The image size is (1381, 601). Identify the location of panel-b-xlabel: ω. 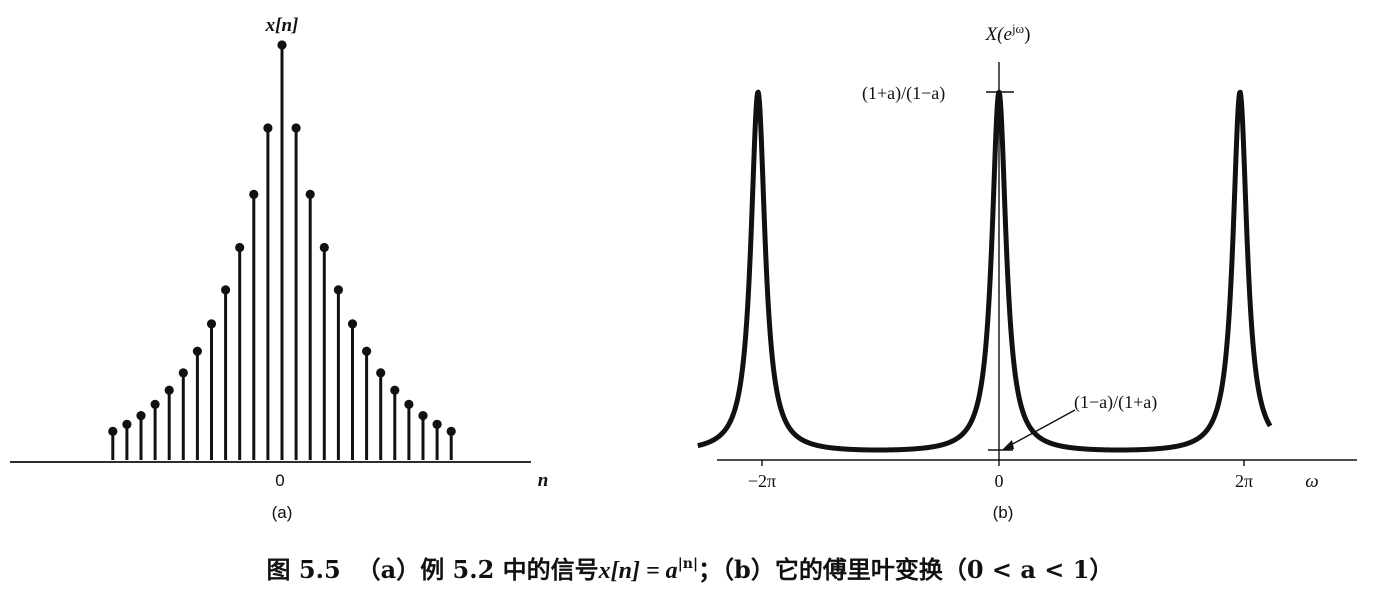
(1311, 481).